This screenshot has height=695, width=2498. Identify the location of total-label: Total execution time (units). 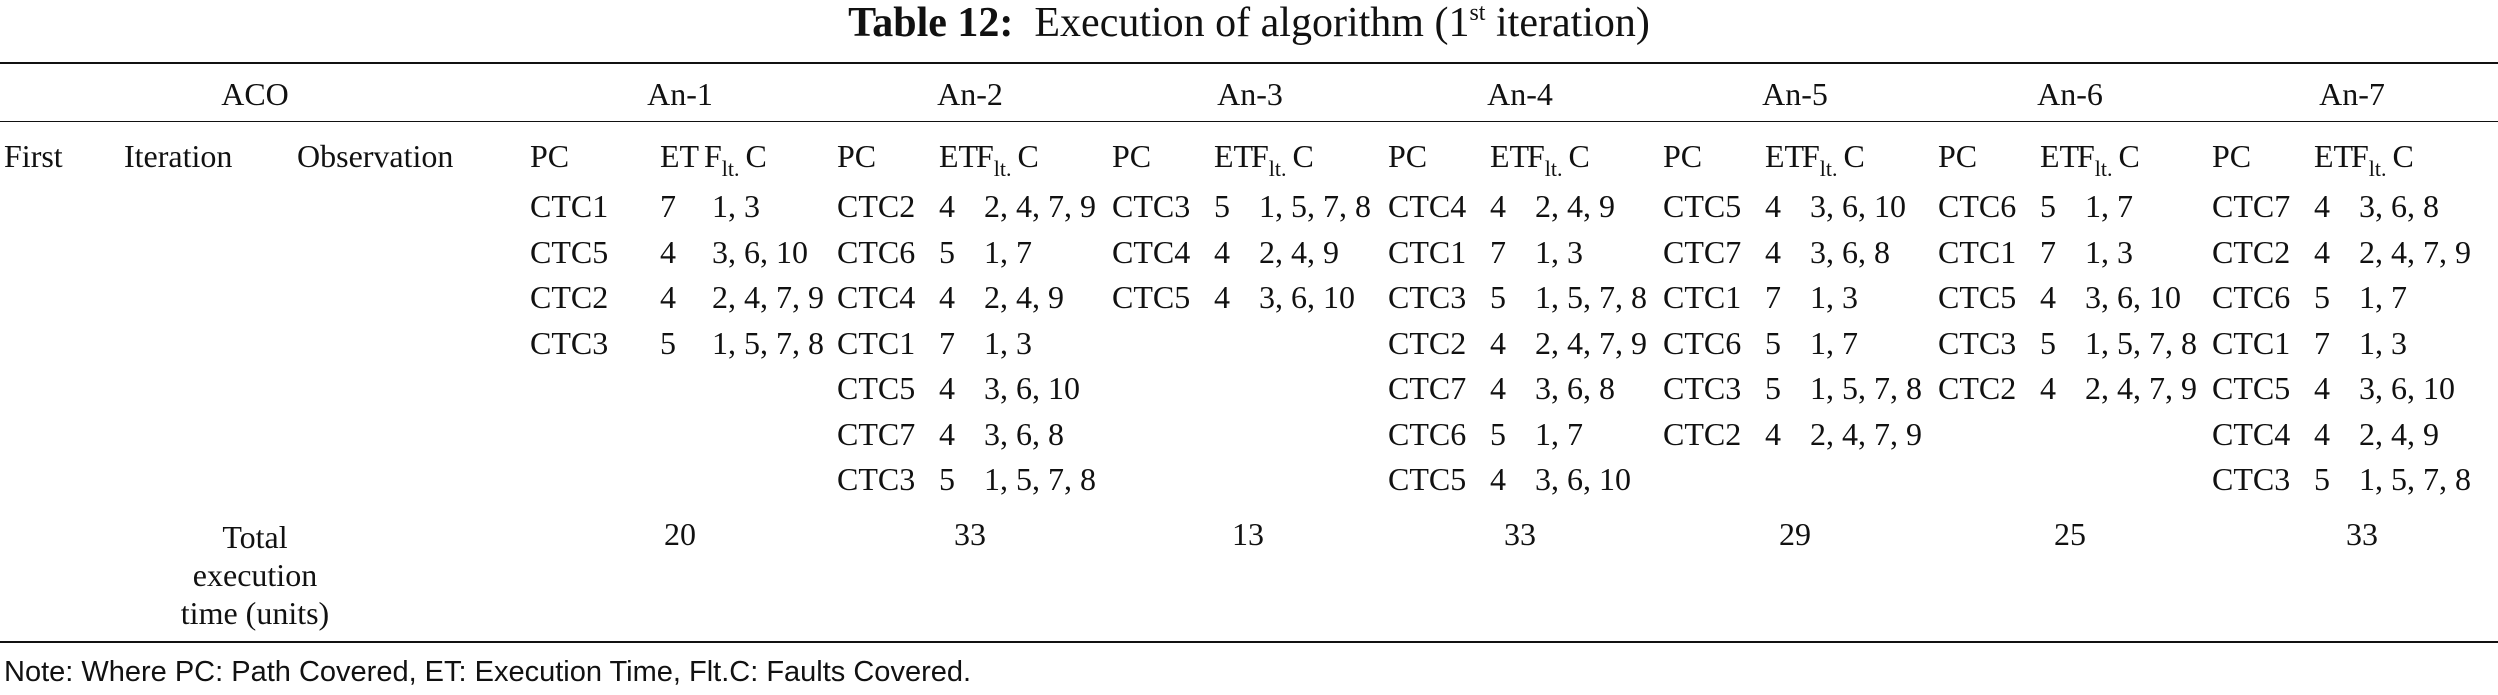
(255, 575).